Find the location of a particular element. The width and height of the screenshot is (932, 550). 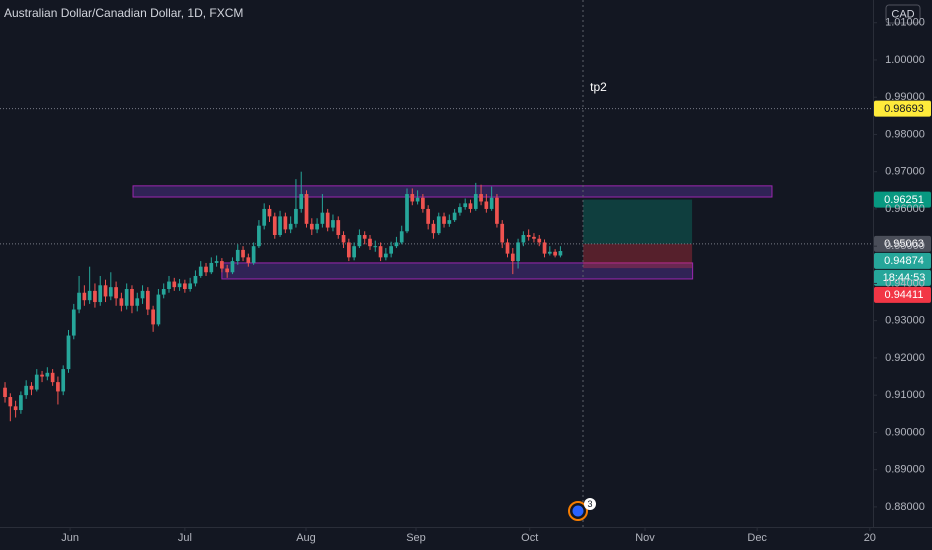

event-flag is located at coordinates (578, 511).